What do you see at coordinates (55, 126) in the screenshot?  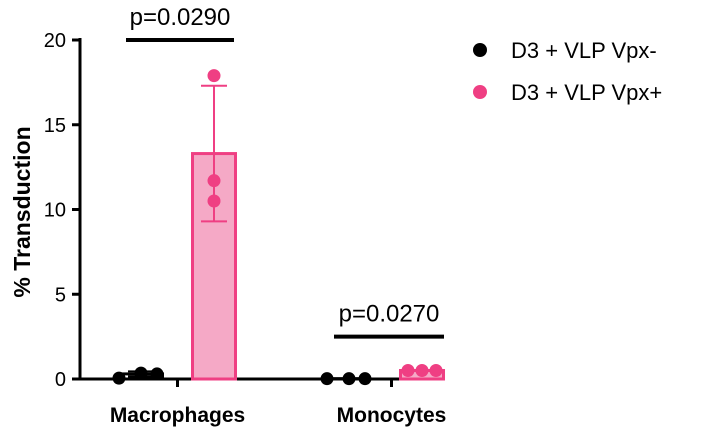 I see `y-tick-label: 15` at bounding box center [55, 126].